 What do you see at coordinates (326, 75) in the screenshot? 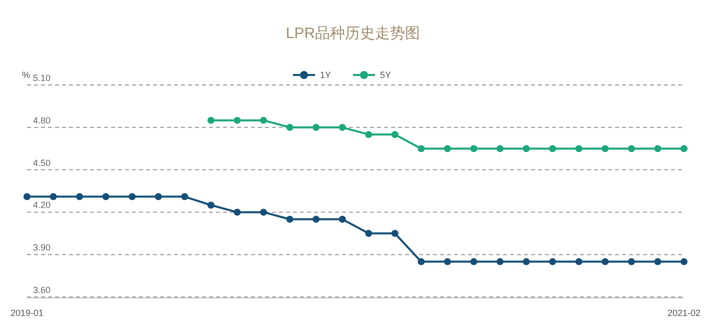
I see `legend-label: 1Y` at bounding box center [326, 75].